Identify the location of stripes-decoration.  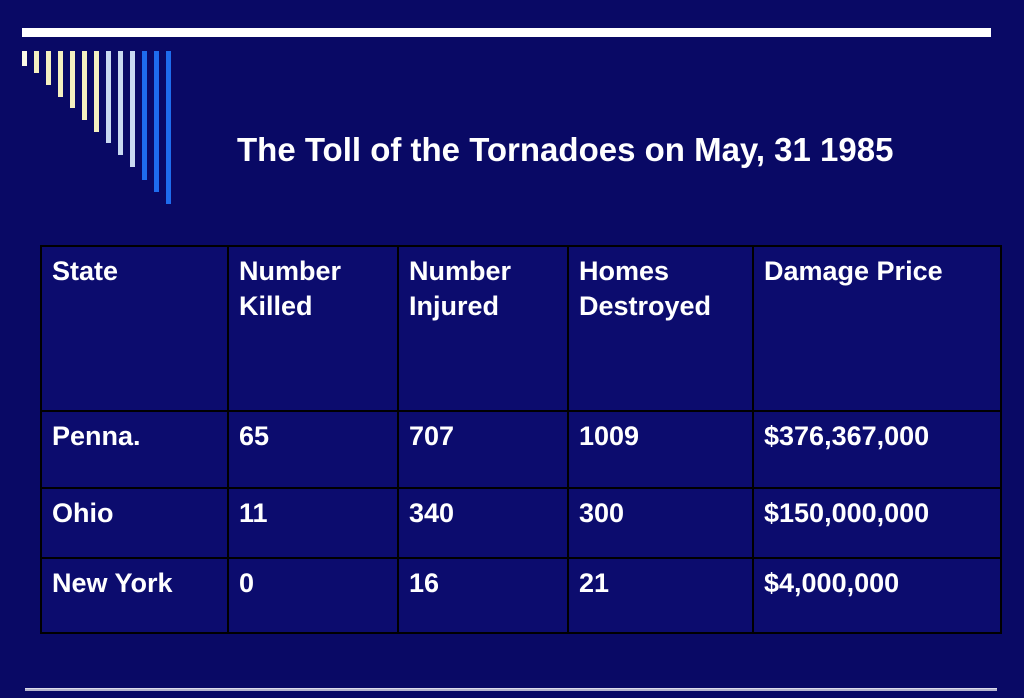
(100, 127).